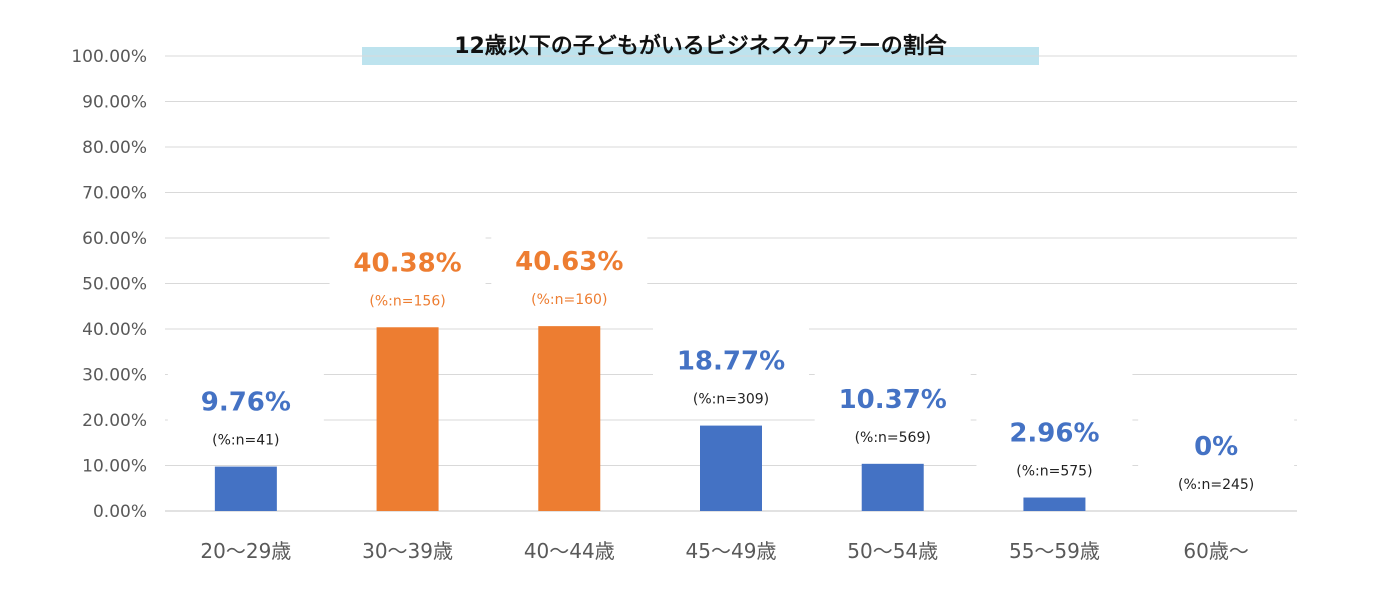 This screenshot has width=1392, height=612. Describe the element at coordinates (1216, 447) in the screenshot. I see `data-label-percent: 0%` at that location.